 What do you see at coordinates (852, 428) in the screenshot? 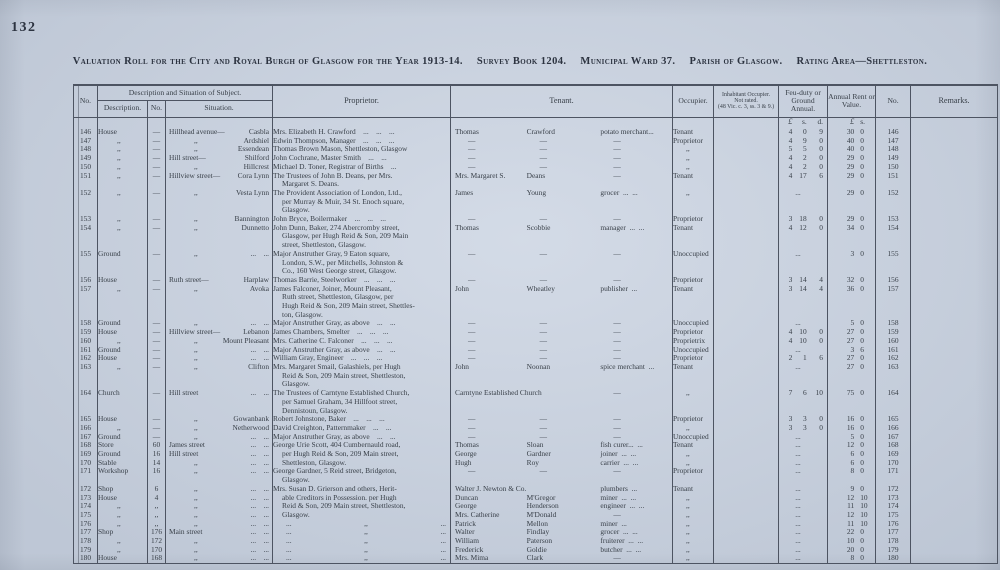
I see `cell-annual-rent: 16 0` at bounding box center [852, 428].